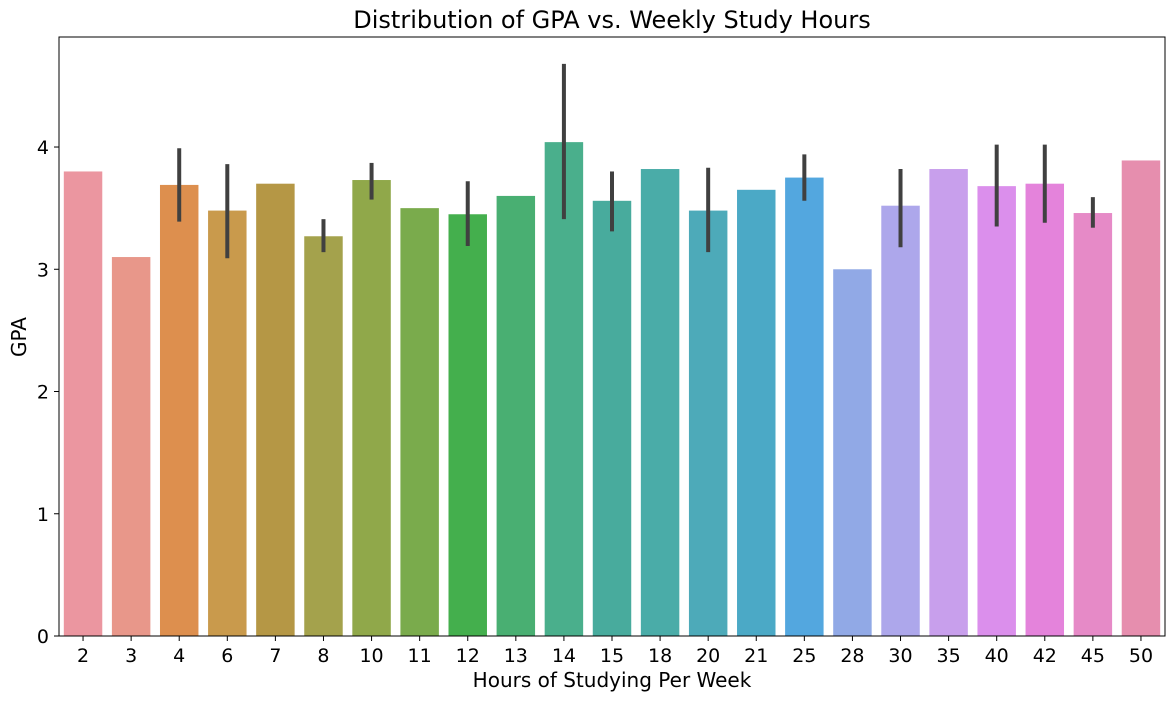  Describe the element at coordinates (19, 337) in the screenshot. I see `y-axis-label: GPA` at that location.